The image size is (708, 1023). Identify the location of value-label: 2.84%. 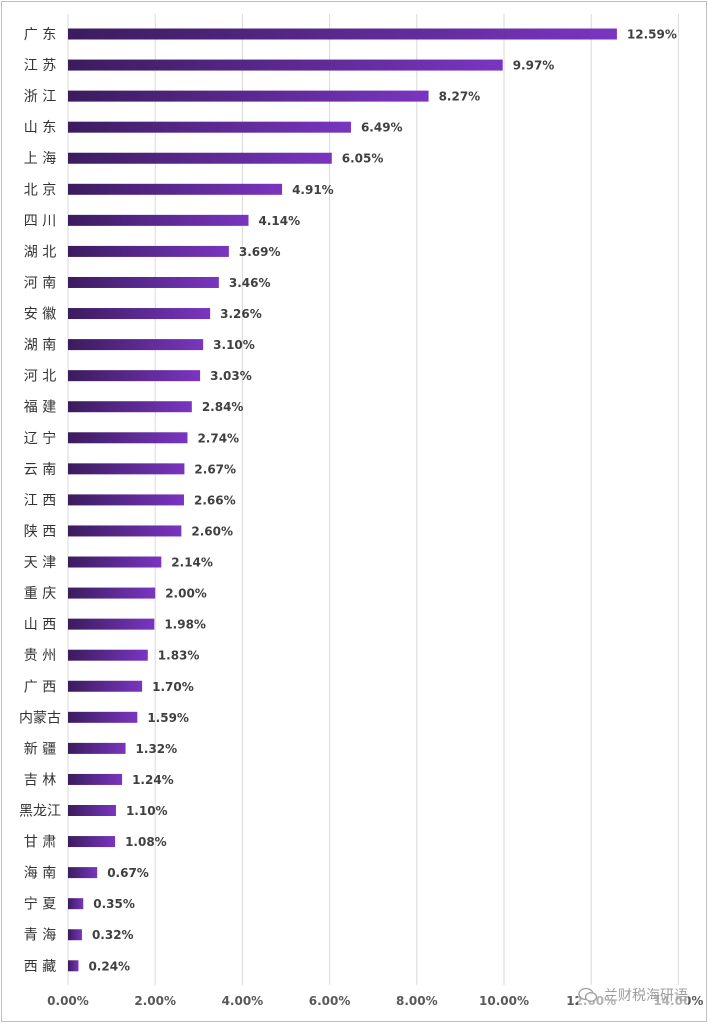
(223, 407).